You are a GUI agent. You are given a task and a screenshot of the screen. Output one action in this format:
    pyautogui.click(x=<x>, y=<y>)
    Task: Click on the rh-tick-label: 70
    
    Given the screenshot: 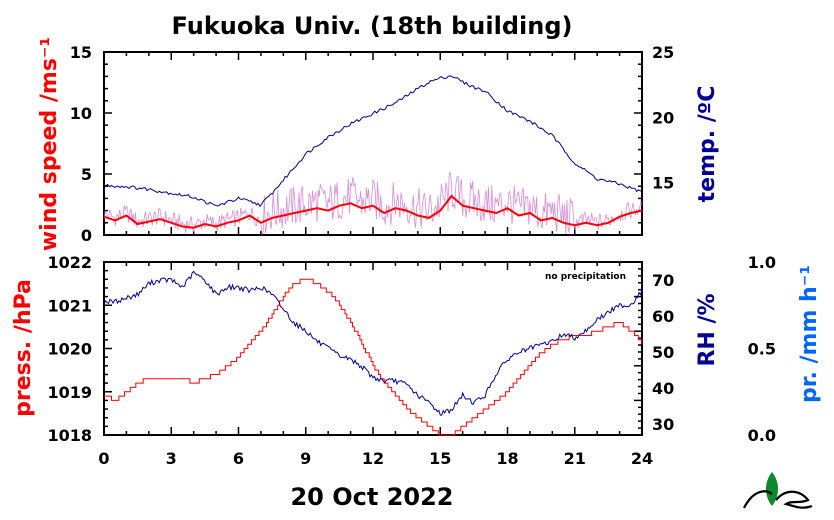 What is the action you would take?
    pyautogui.click(x=663, y=280)
    